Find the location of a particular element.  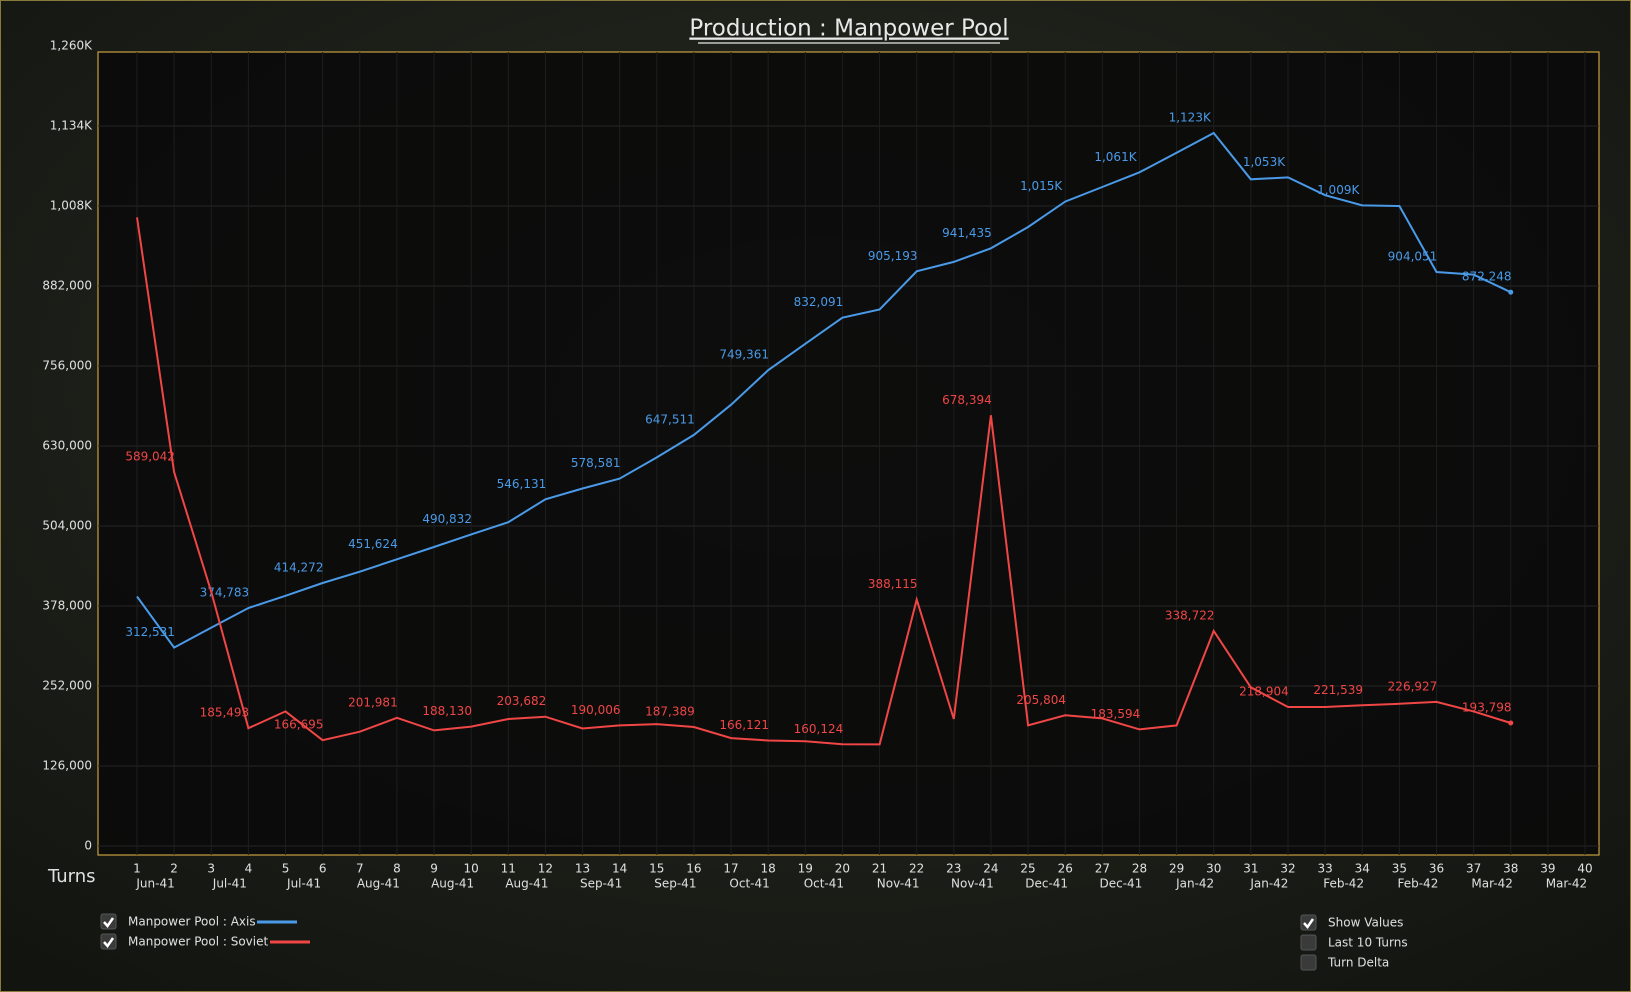

value-label: 160,124 is located at coordinates (819, 729).